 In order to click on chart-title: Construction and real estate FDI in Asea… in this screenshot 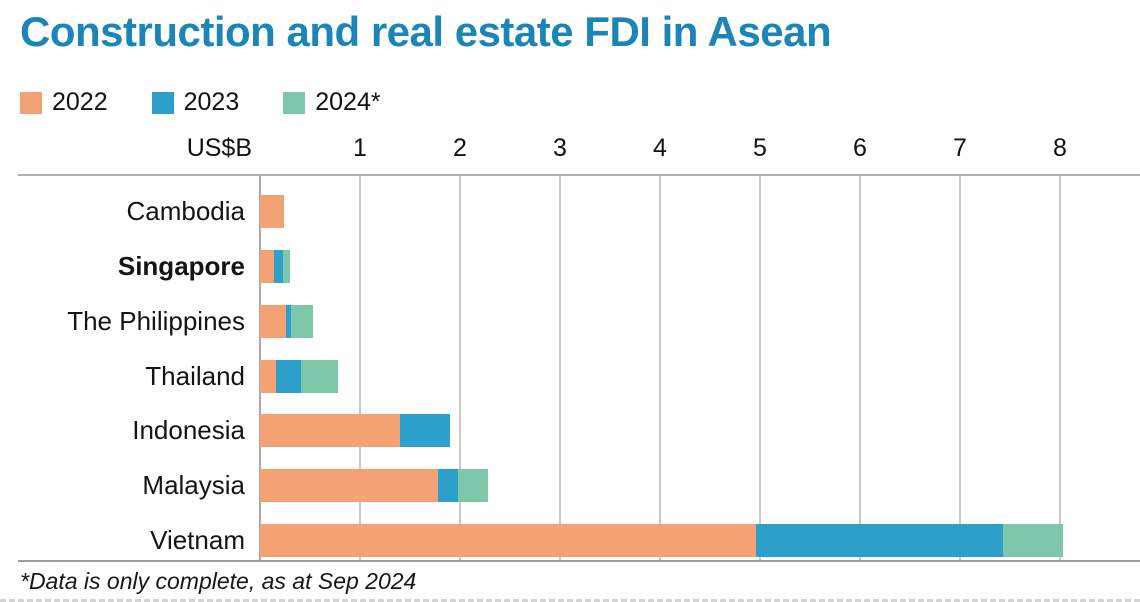, I will do `click(426, 31)`.